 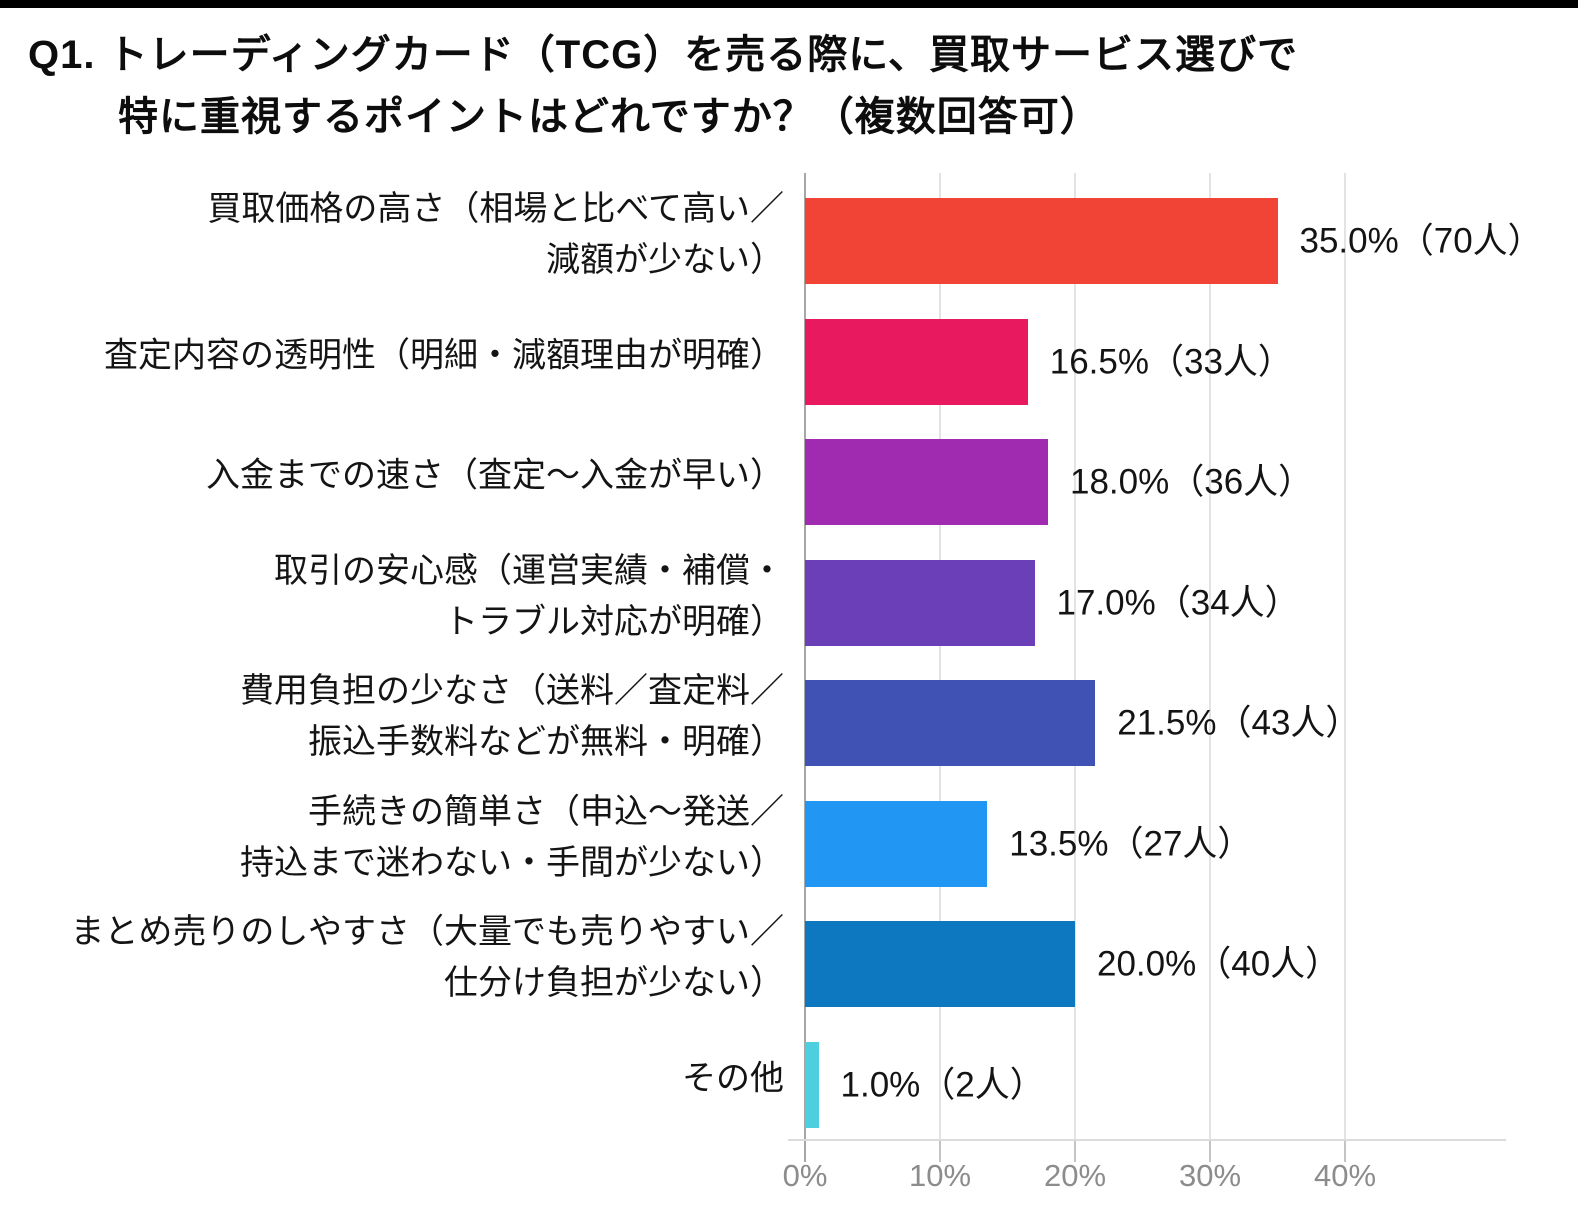 What do you see at coordinates (665, 260) in the screenshot?
I see `category-label-1-line2: 減額が少ない）` at bounding box center [665, 260].